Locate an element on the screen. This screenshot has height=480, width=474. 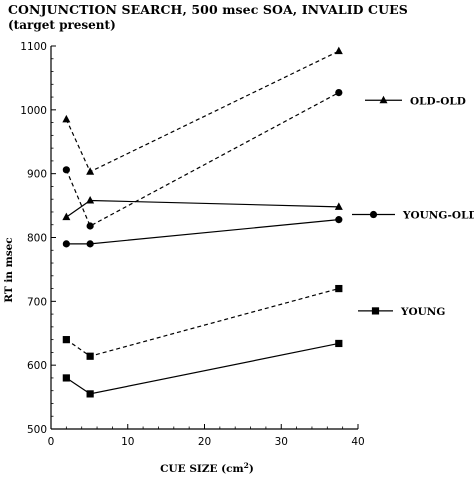
x-tick-label: 20 is located at coordinates (204, 442).